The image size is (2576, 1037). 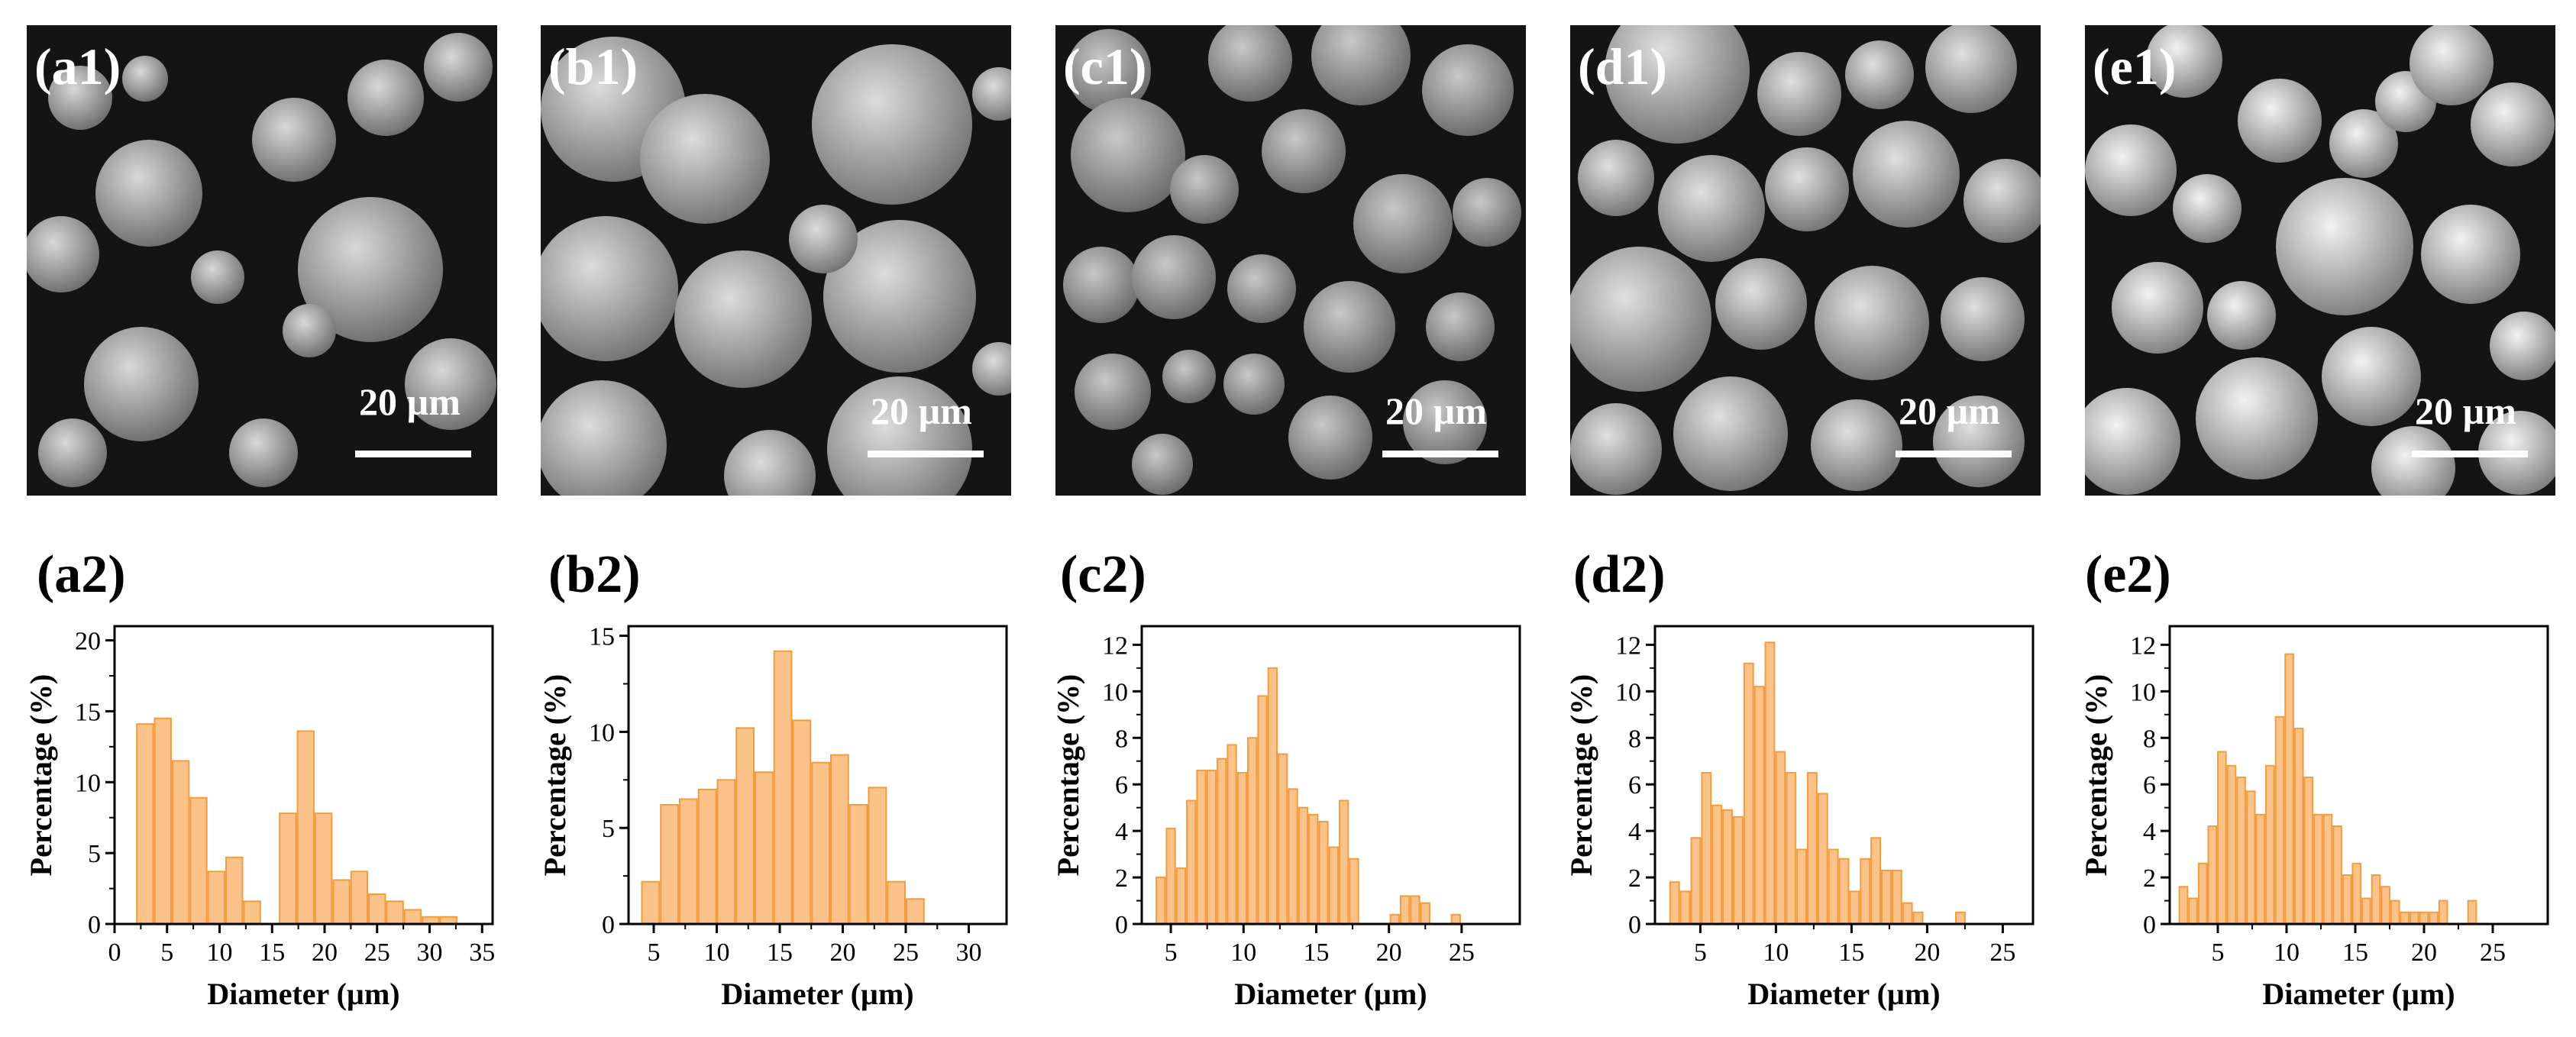 I want to click on x-tick-label: 30, so click(x=430, y=952).